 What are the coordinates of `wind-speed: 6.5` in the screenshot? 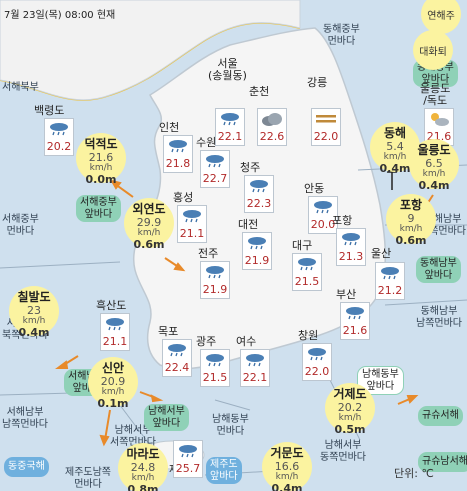 It's located at (434, 163).